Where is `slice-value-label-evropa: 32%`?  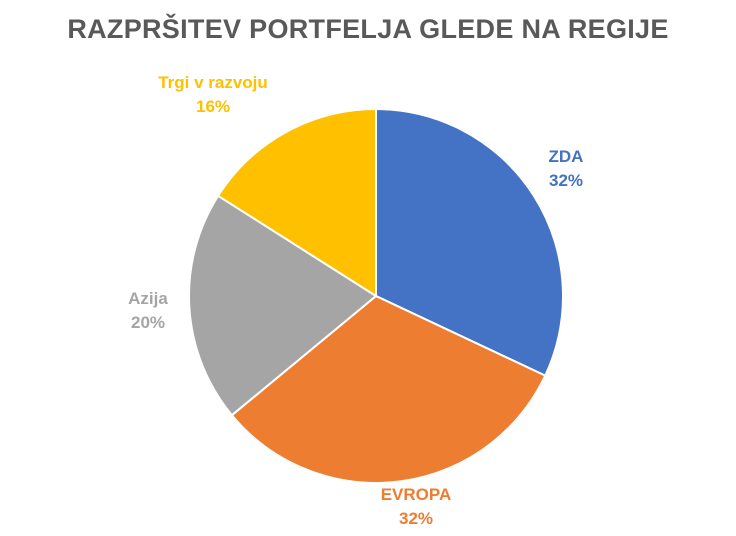 slice-value-label-evropa: 32% is located at coordinates (416, 518).